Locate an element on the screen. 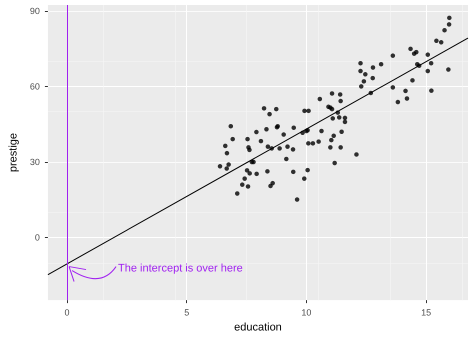  annotation: The intercept is over here is located at coordinates (180, 268).